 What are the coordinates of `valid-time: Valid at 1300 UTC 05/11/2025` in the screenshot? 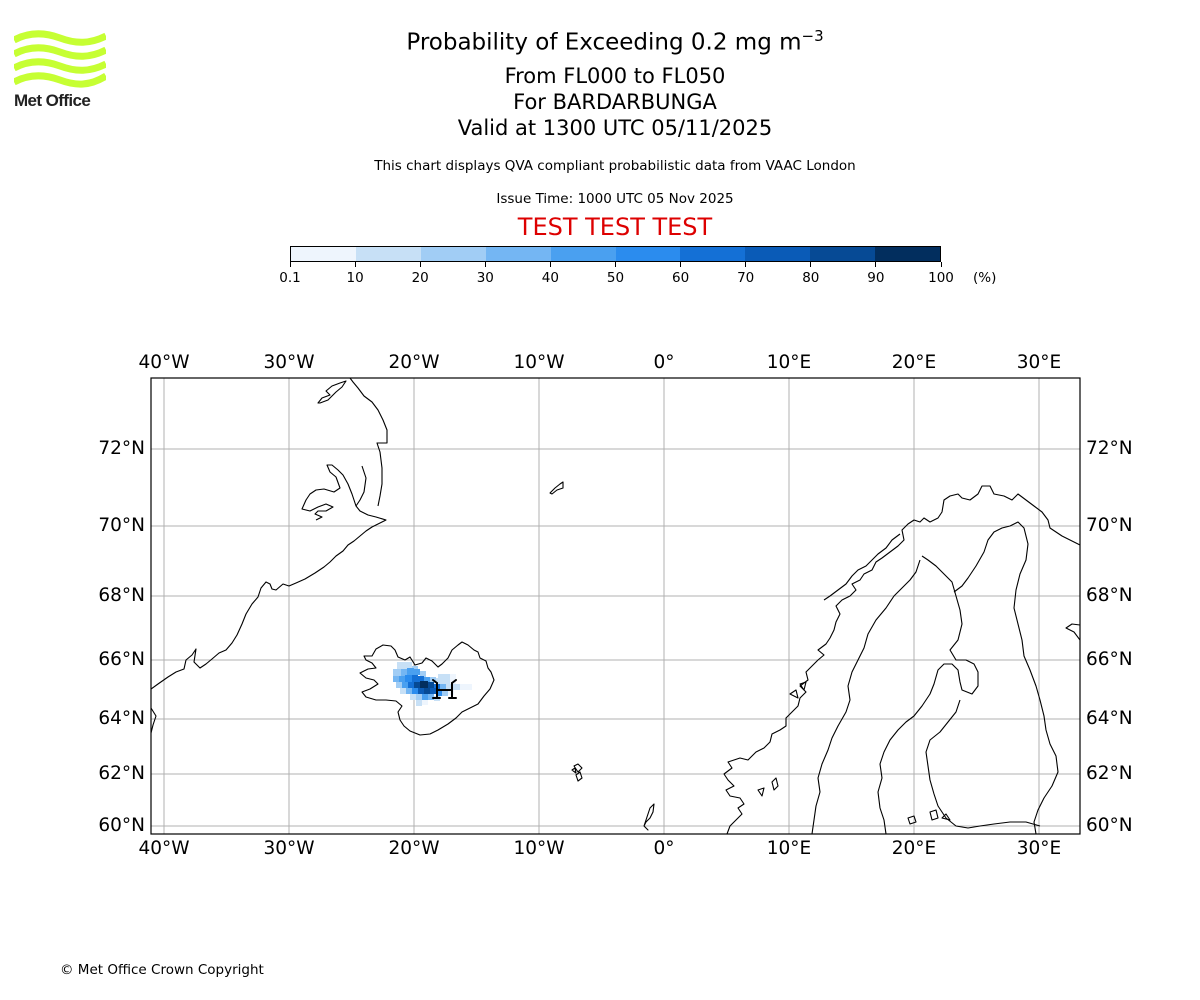 It's located at (615, 128).